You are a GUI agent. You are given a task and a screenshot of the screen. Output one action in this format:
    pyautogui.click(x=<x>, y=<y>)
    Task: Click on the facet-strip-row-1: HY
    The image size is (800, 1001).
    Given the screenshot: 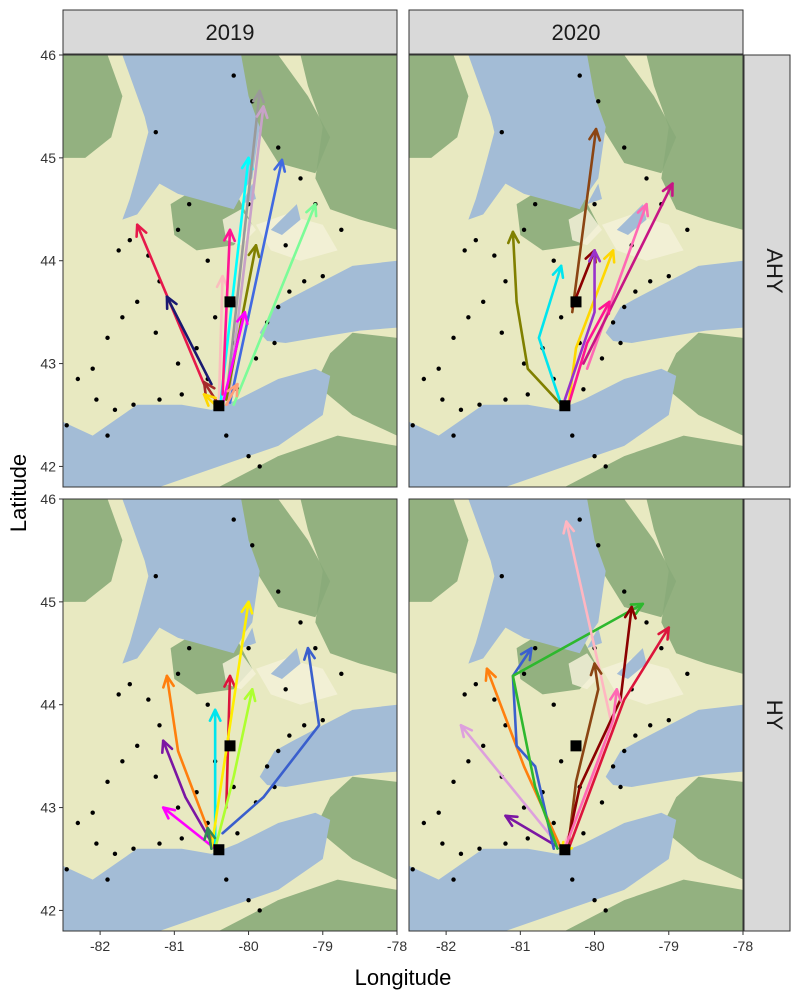 What is the action you would take?
    pyautogui.click(x=767, y=715)
    